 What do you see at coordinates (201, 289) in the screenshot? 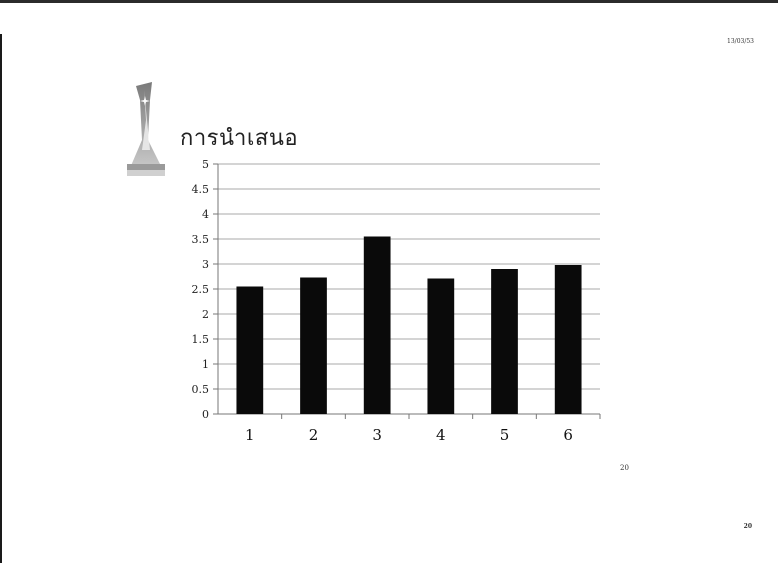
I see `y-tick-label: 2.5` at bounding box center [201, 289].